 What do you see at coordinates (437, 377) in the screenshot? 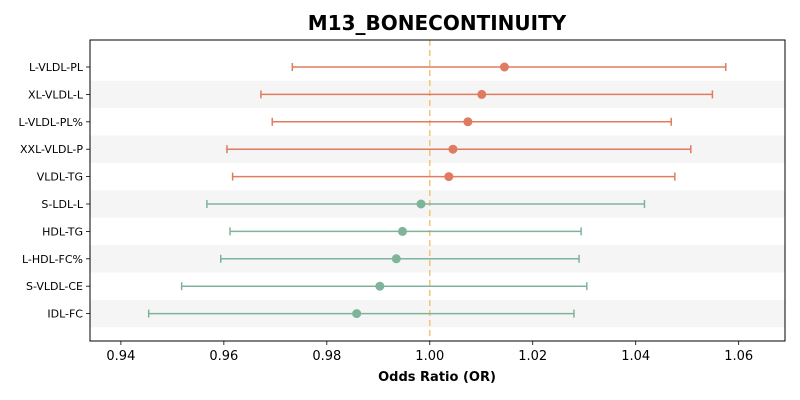
I see `x-axis-label: Odds Ratio (OR)` at bounding box center [437, 377].